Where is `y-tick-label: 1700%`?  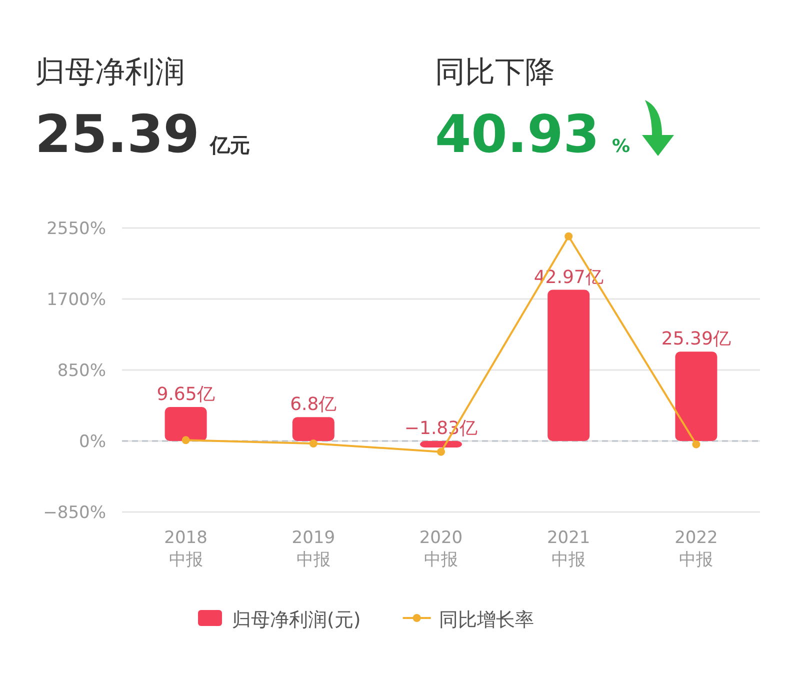
y-tick-label: 1700% is located at coordinates (76, 300).